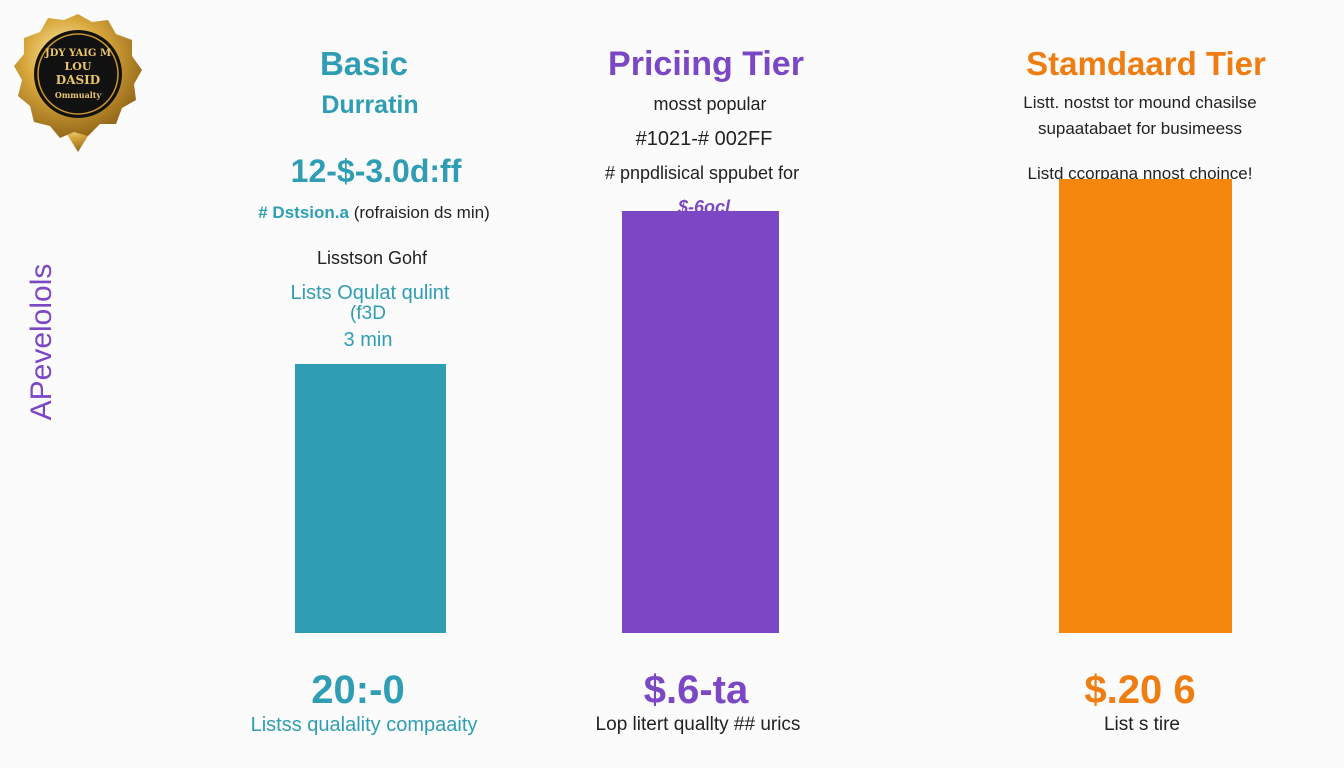 The image size is (1344, 768). Describe the element at coordinates (1146, 63) in the screenshot. I see `standard-title: Stamdaard Tier` at that location.